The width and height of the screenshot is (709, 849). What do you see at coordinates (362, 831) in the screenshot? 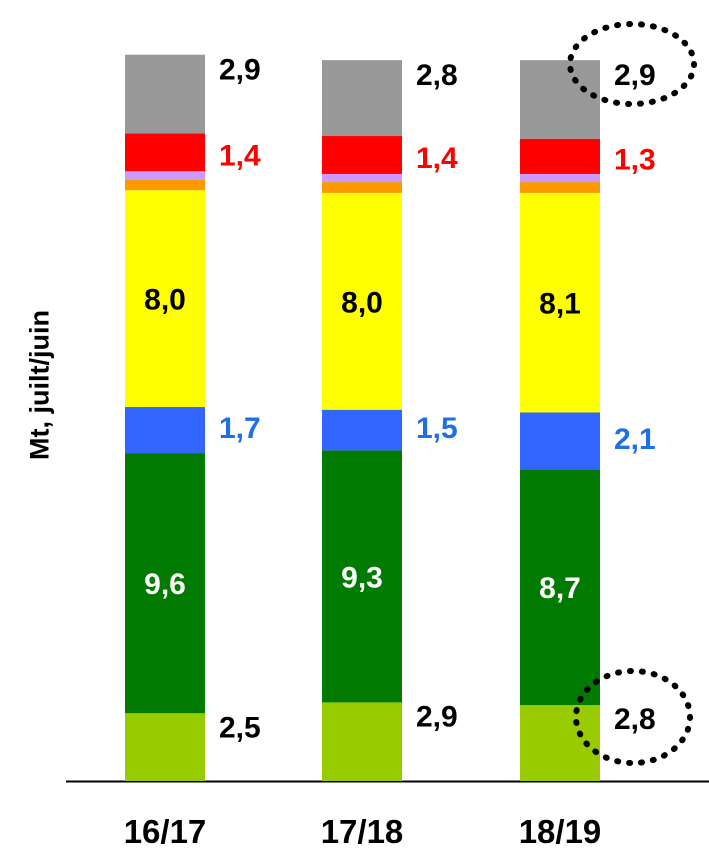
I see `x-tick-label: 17/18` at bounding box center [362, 831].